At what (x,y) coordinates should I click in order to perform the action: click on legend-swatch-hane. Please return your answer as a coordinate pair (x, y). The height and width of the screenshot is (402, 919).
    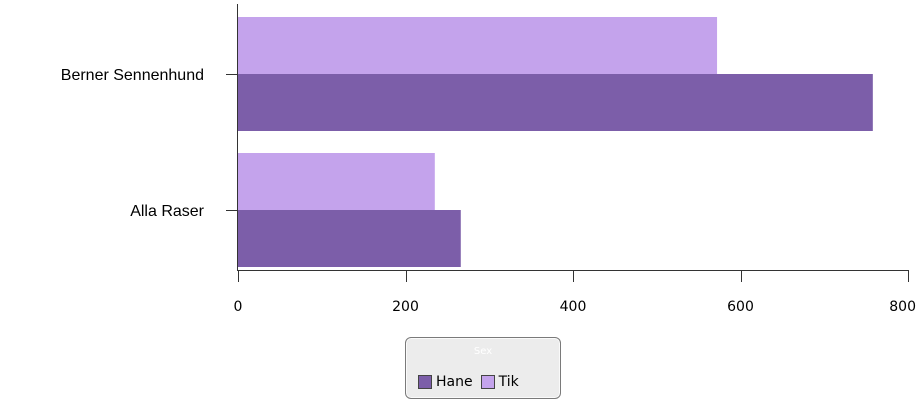
    Looking at the image, I should click on (425, 382).